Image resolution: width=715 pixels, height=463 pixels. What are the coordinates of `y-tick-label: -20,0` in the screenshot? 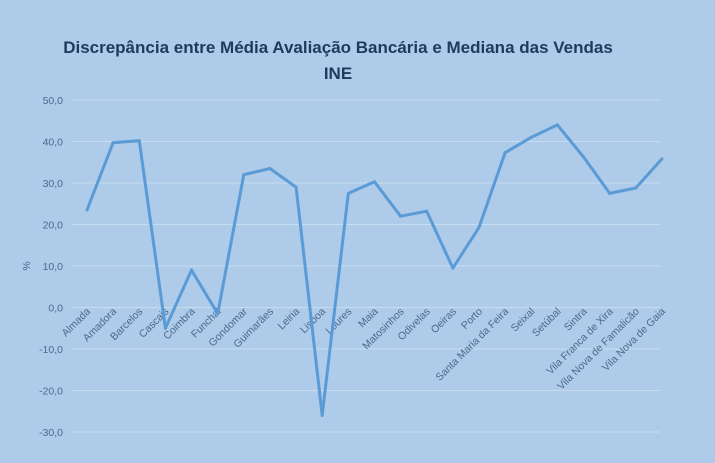 It's located at (51, 392).